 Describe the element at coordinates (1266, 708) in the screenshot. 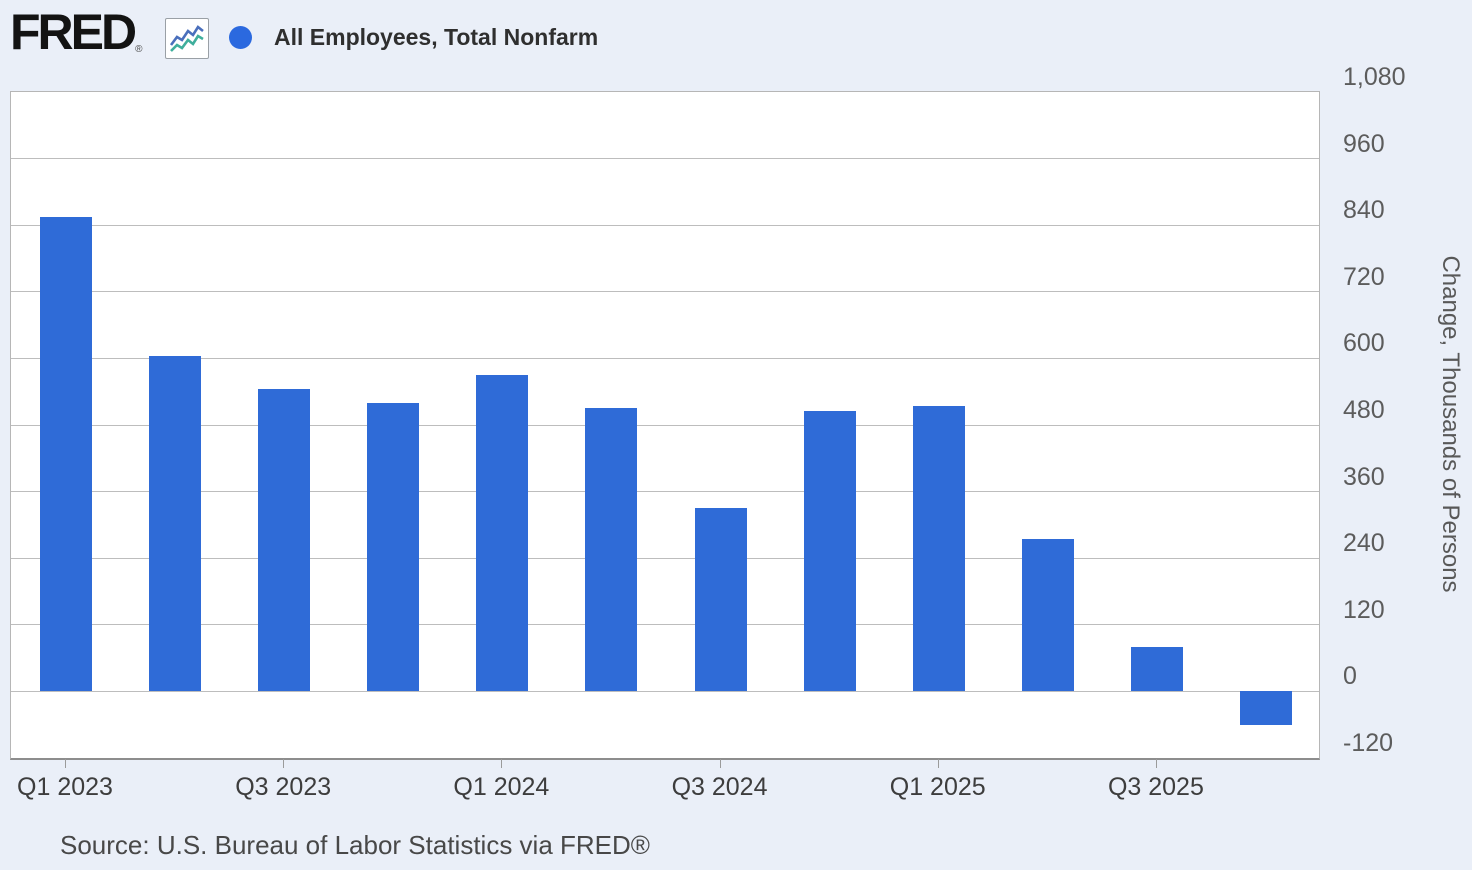

I see `bar-q4-2025` at that location.